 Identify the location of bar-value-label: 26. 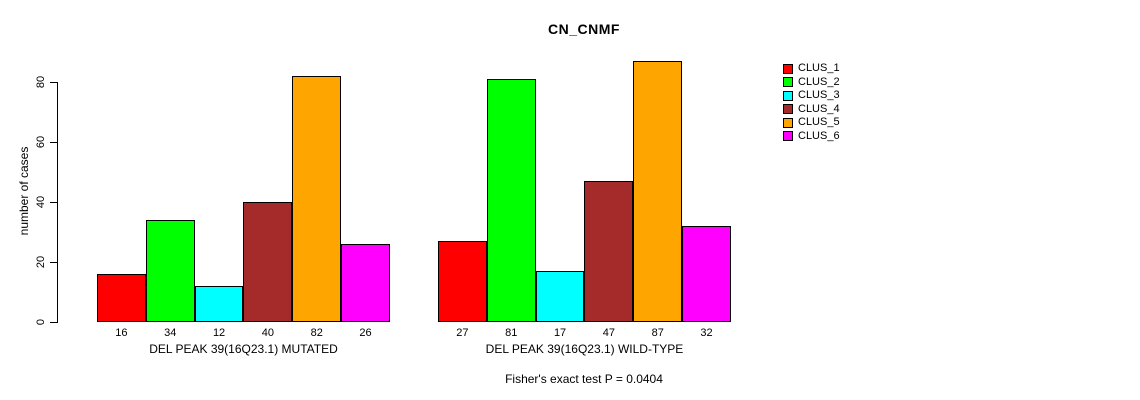
(365, 333).